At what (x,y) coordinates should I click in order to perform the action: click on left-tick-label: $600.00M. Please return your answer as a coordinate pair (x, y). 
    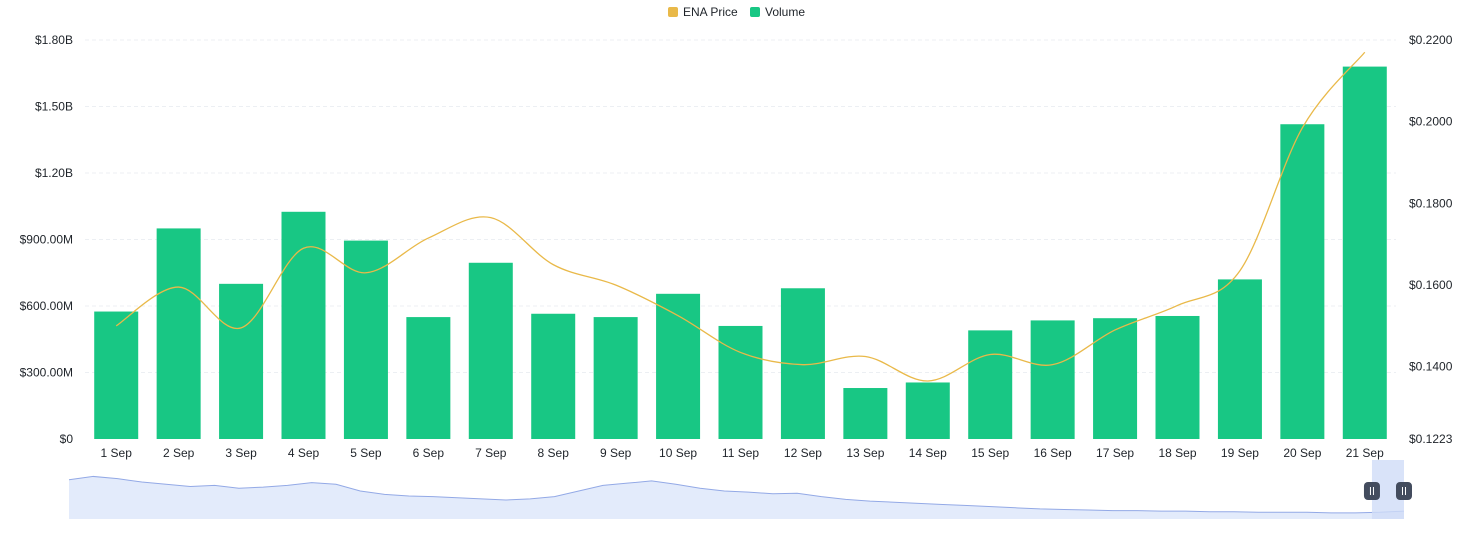
    Looking at the image, I should click on (46, 306).